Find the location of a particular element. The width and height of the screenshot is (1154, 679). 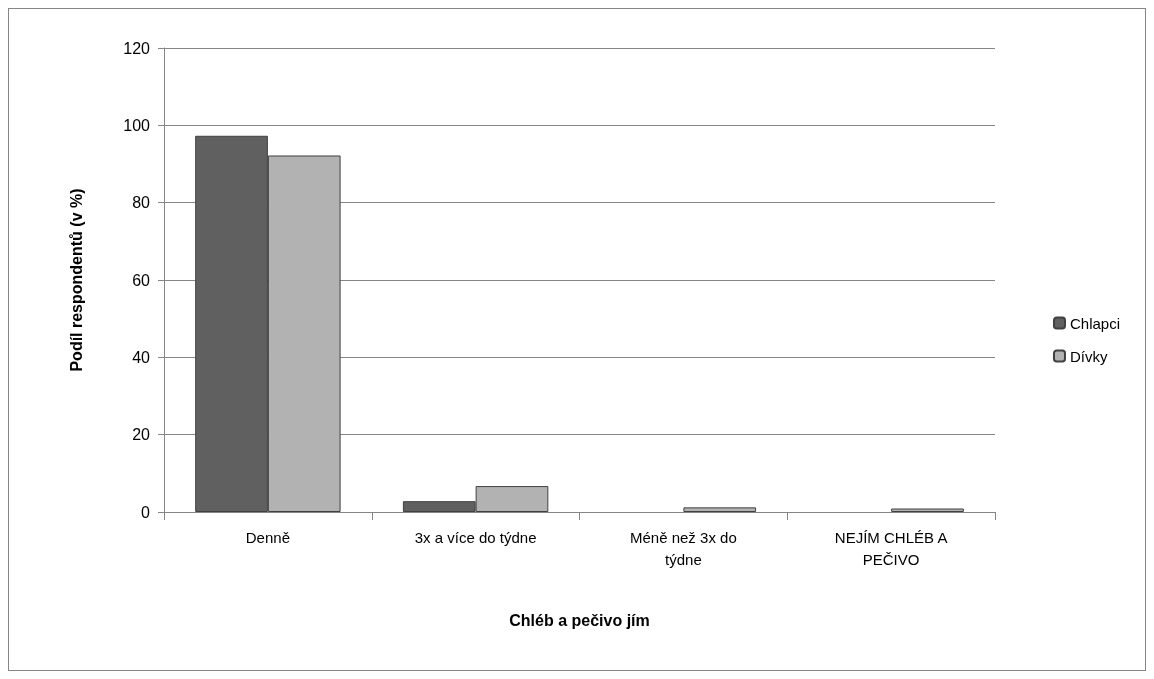

y-tick-label: 80 is located at coordinates (141, 203).